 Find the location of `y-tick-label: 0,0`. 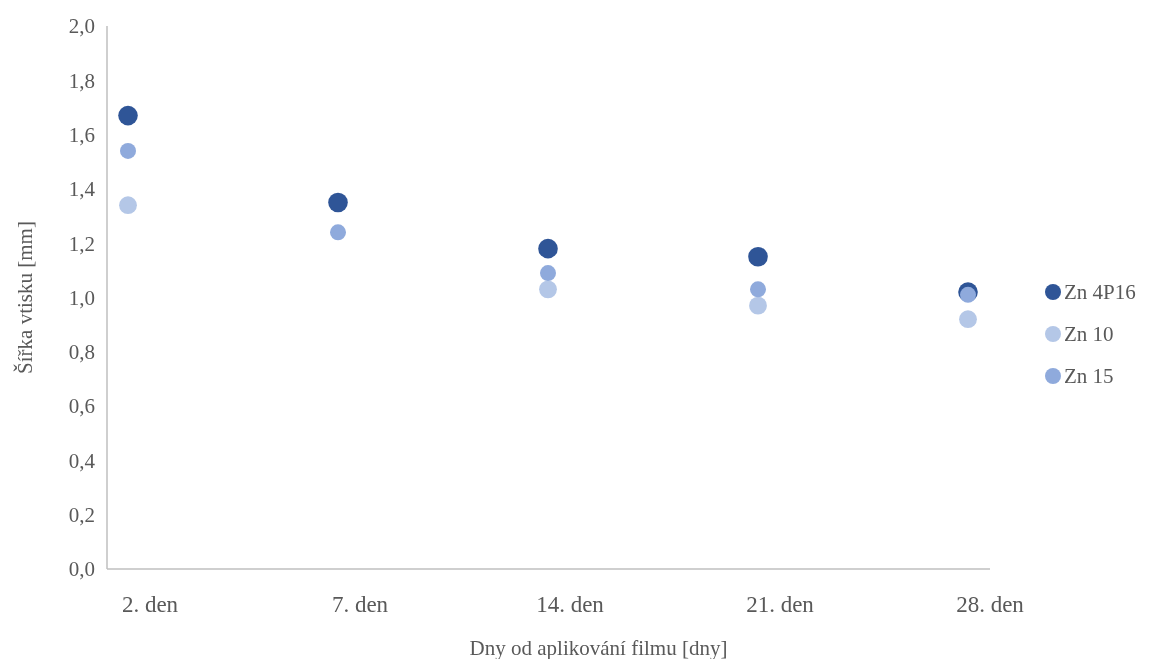

y-tick-label: 0,0 is located at coordinates (81, 569).